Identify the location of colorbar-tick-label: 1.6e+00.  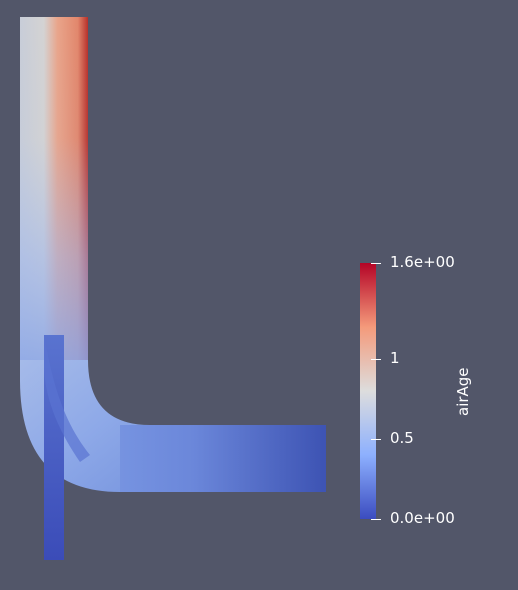
(422, 262).